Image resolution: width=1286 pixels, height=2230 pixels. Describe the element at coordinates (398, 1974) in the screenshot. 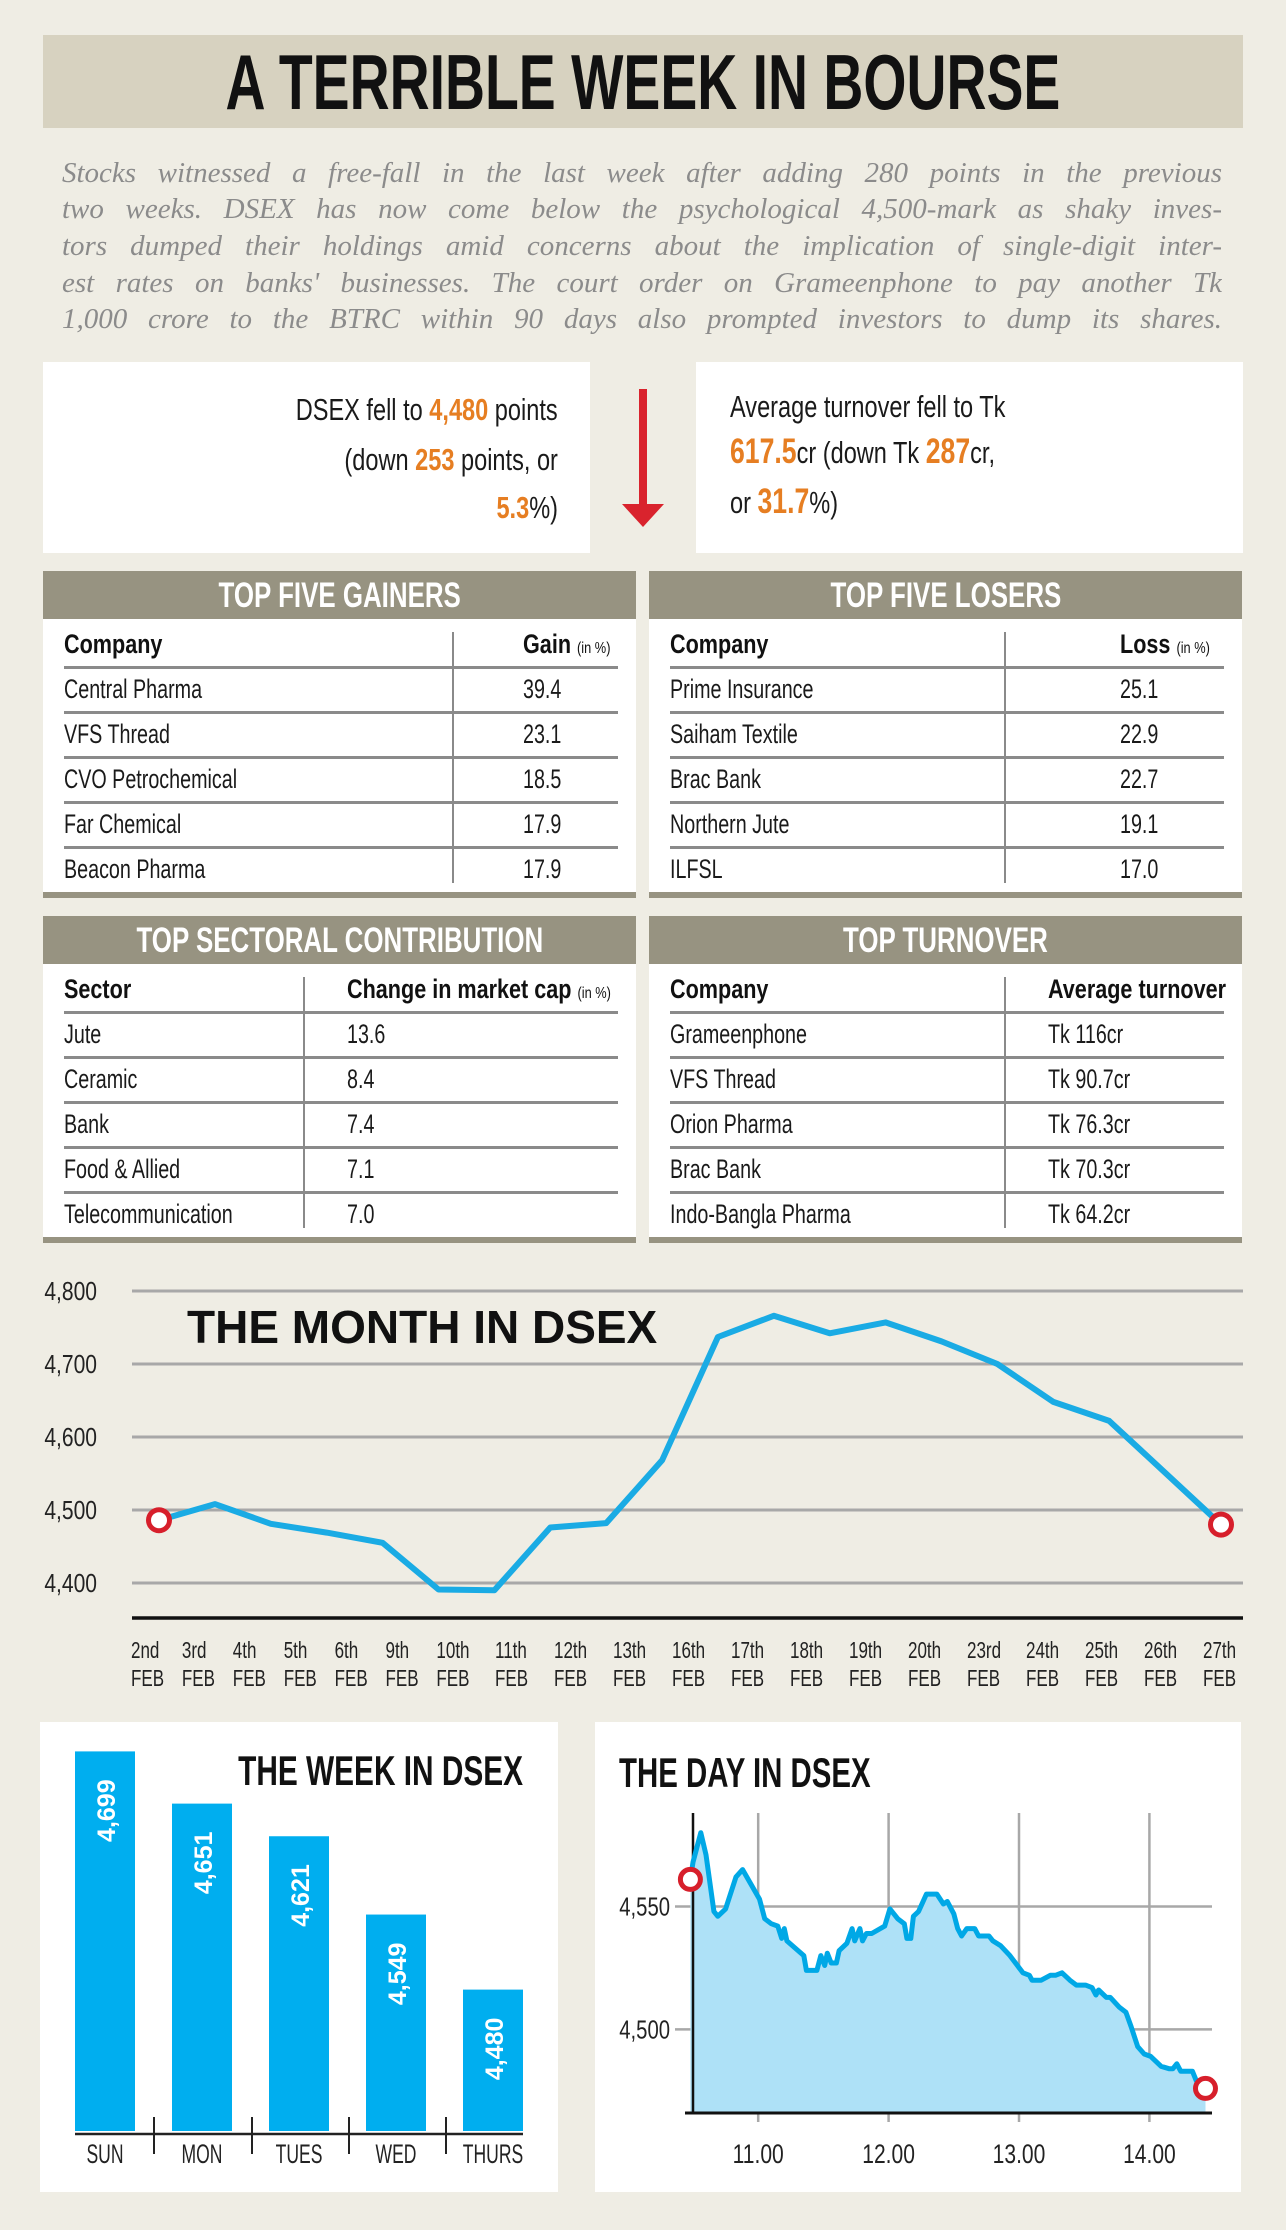

I see `bar-value-label: 4,549` at that location.